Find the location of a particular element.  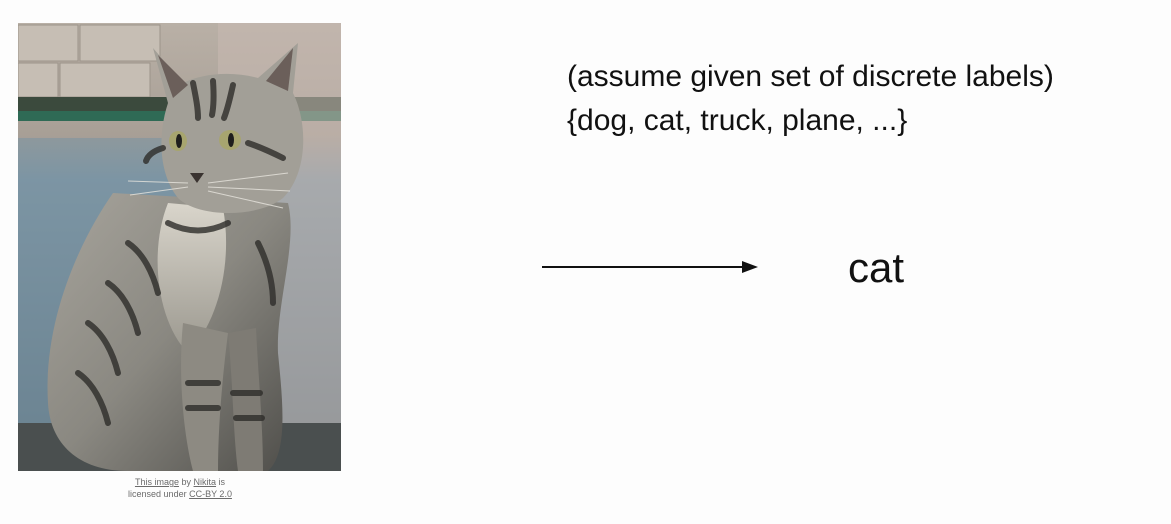

credit-licensed-under: licensed under is located at coordinates (157, 494).